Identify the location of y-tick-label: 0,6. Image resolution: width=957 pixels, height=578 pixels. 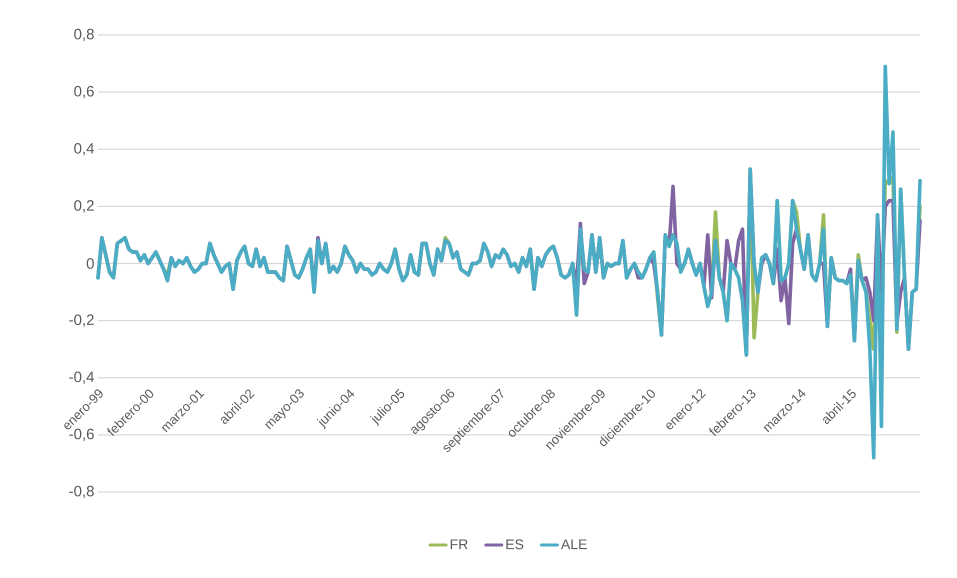
(84, 92).